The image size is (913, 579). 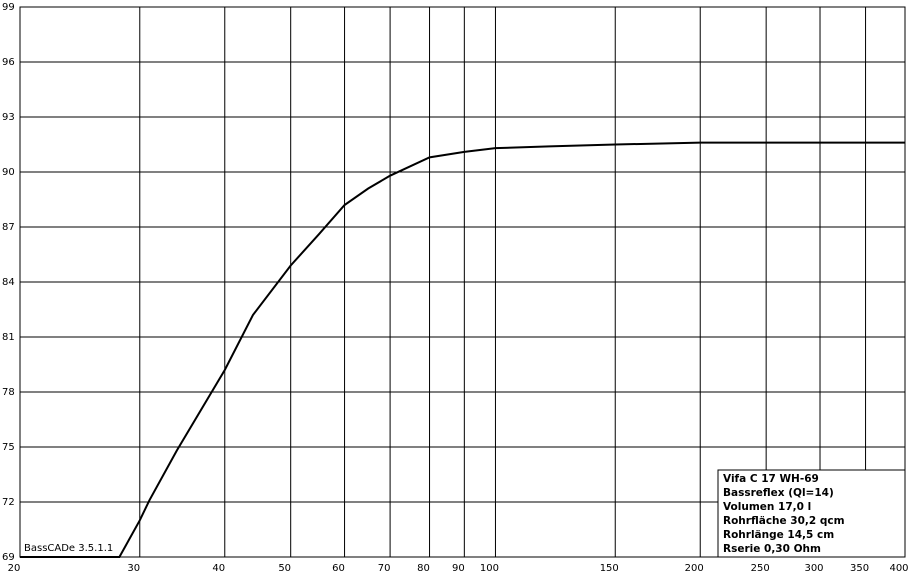 I want to click on legend-text: Volumen 17,0 l, so click(x=767, y=507).